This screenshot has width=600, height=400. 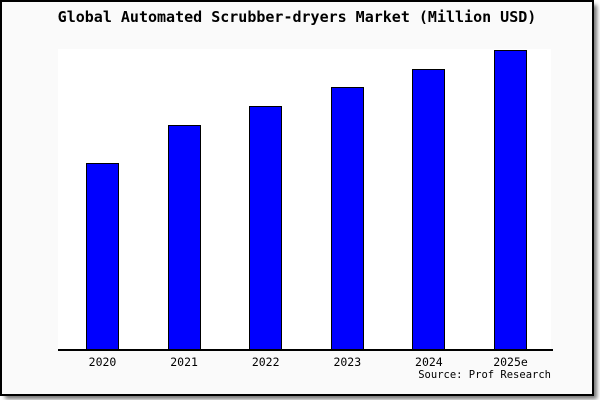 What do you see at coordinates (429, 210) in the screenshot?
I see `bar-2024` at bounding box center [429, 210].